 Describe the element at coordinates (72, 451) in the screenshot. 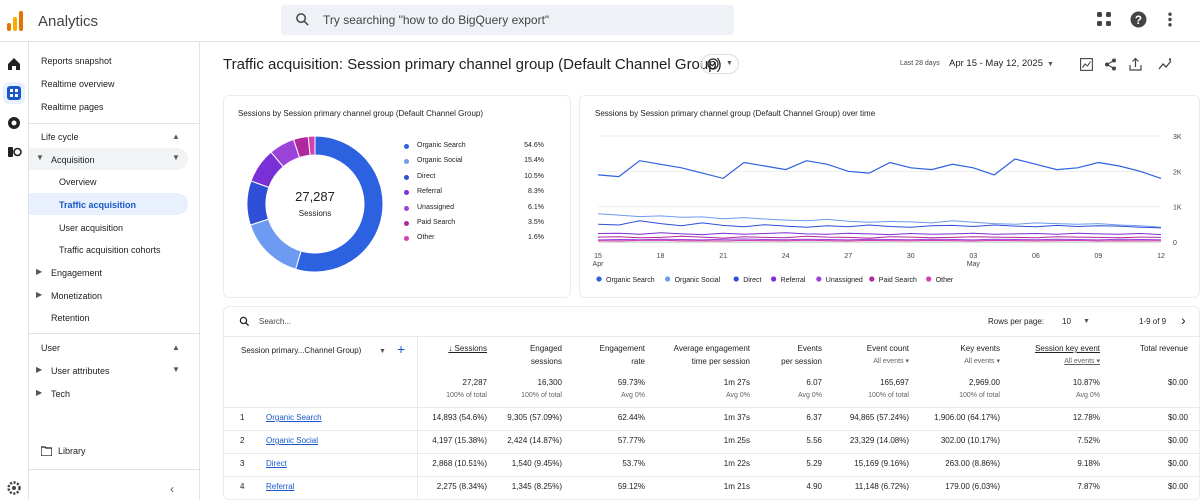

I see `nav-library: Library` at that location.